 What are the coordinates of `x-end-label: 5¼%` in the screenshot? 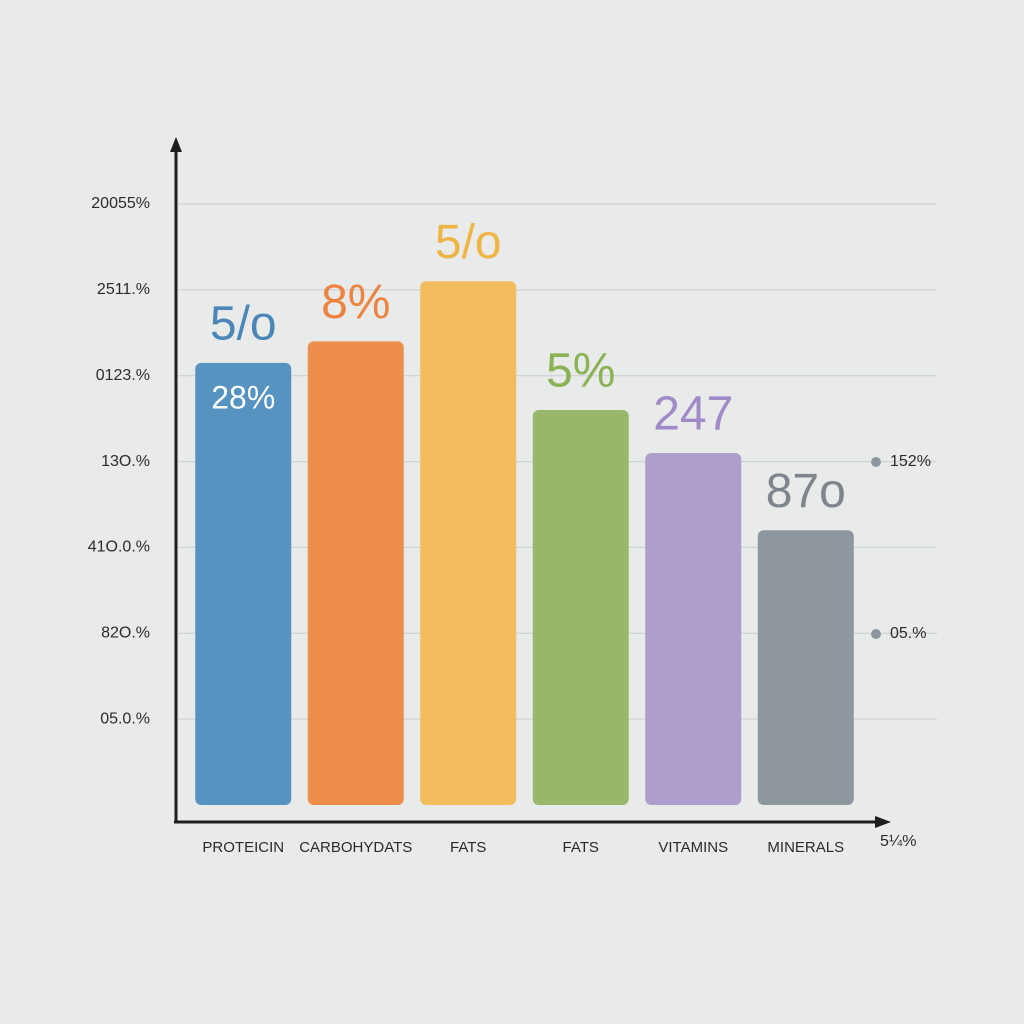 It's located at (898, 841).